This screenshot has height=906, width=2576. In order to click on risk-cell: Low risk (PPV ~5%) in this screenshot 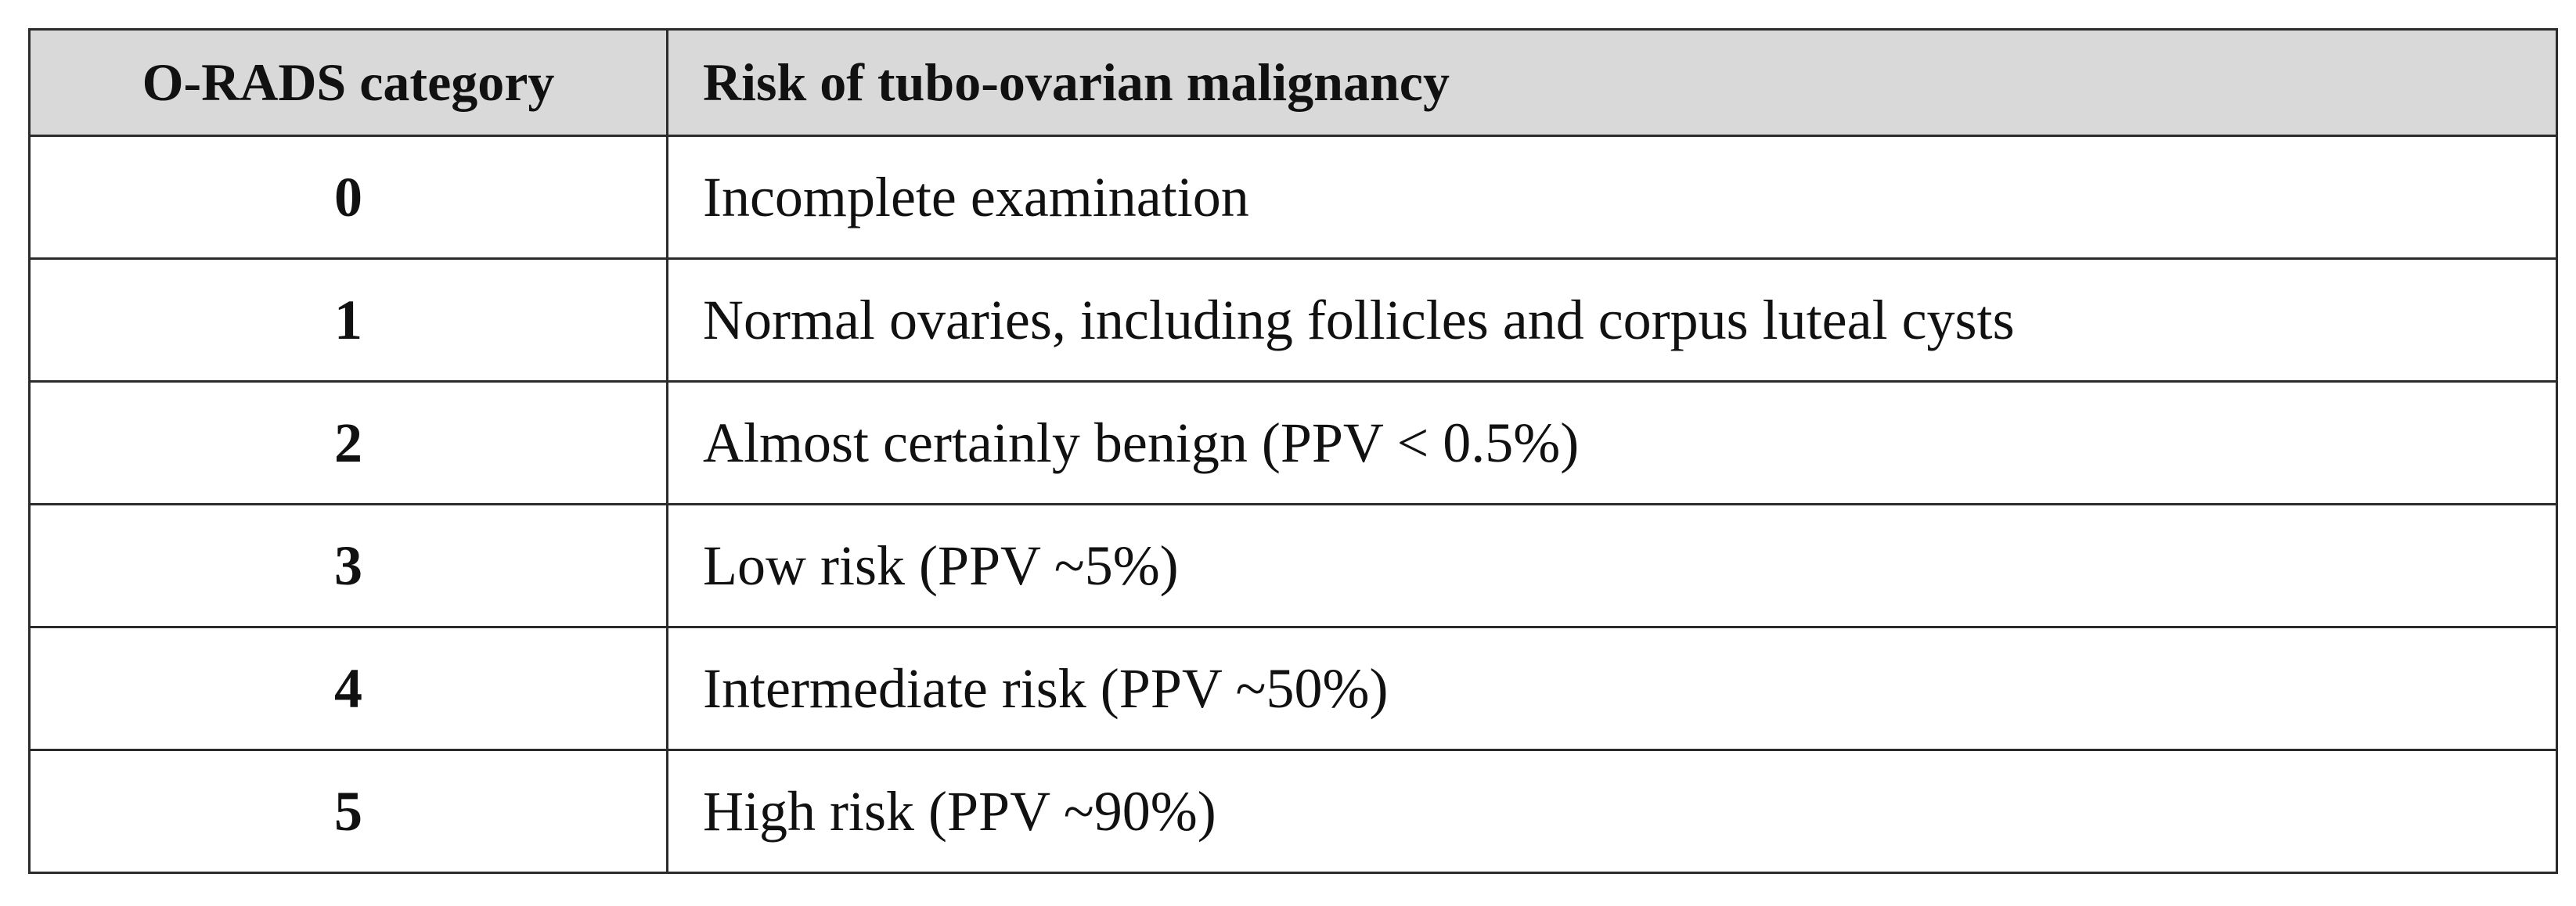, I will do `click(1612, 566)`.